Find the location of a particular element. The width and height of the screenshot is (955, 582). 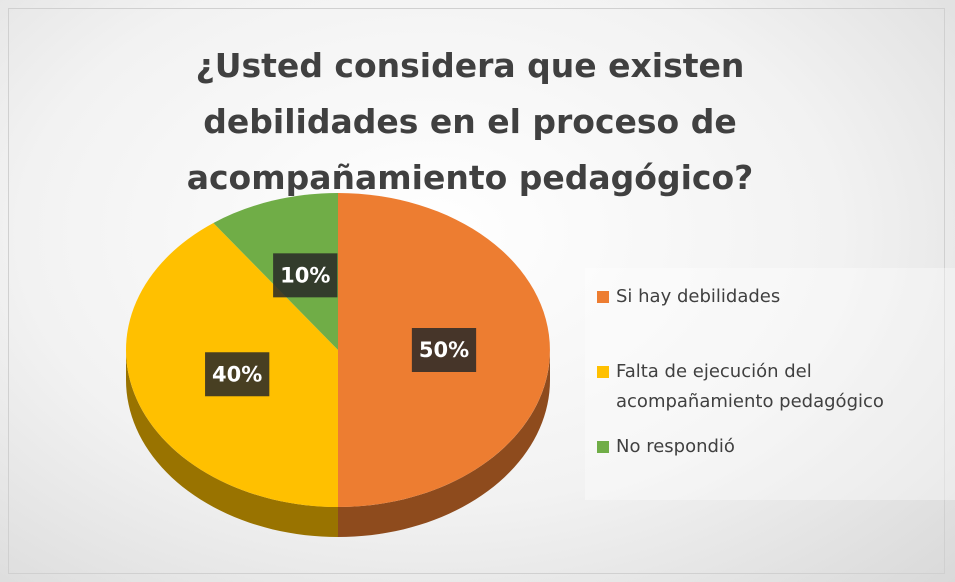

data-label: 40% is located at coordinates (237, 374).